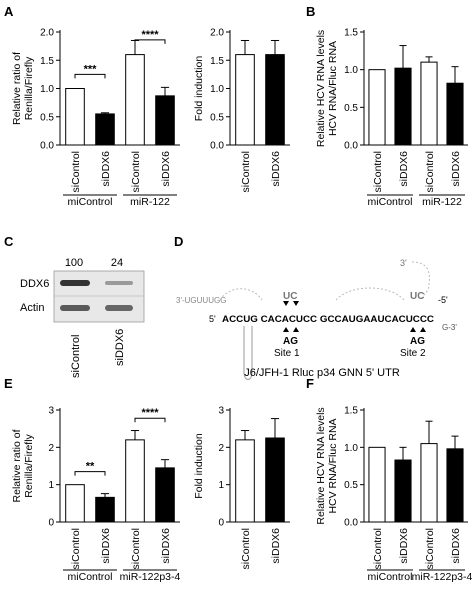  Describe the element at coordinates (221, 411) in the screenshot. I see `y-tick-label: 3` at that location.